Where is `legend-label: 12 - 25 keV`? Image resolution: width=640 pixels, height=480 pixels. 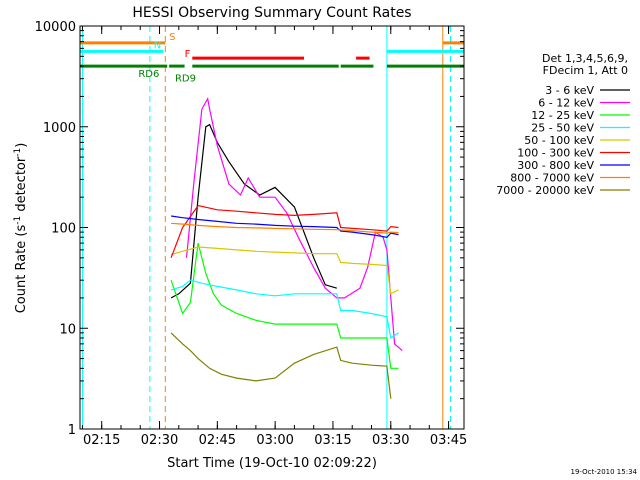
legend-label: 12 - 25 keV is located at coordinates (562, 115).